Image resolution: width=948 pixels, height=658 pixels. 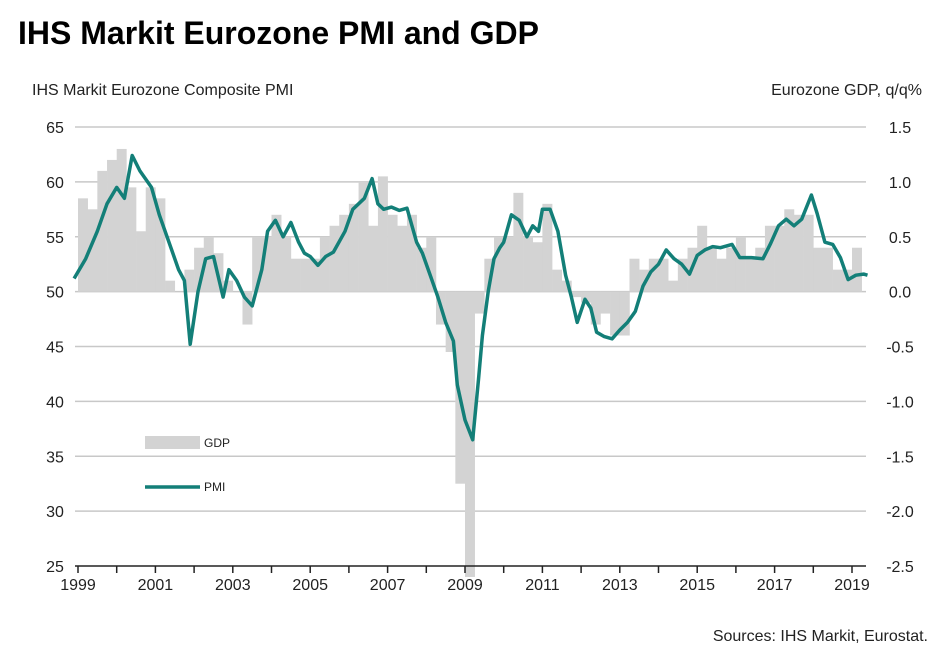 What do you see at coordinates (697, 585) in the screenshot?
I see `x-tick-label: 2015` at bounding box center [697, 585].